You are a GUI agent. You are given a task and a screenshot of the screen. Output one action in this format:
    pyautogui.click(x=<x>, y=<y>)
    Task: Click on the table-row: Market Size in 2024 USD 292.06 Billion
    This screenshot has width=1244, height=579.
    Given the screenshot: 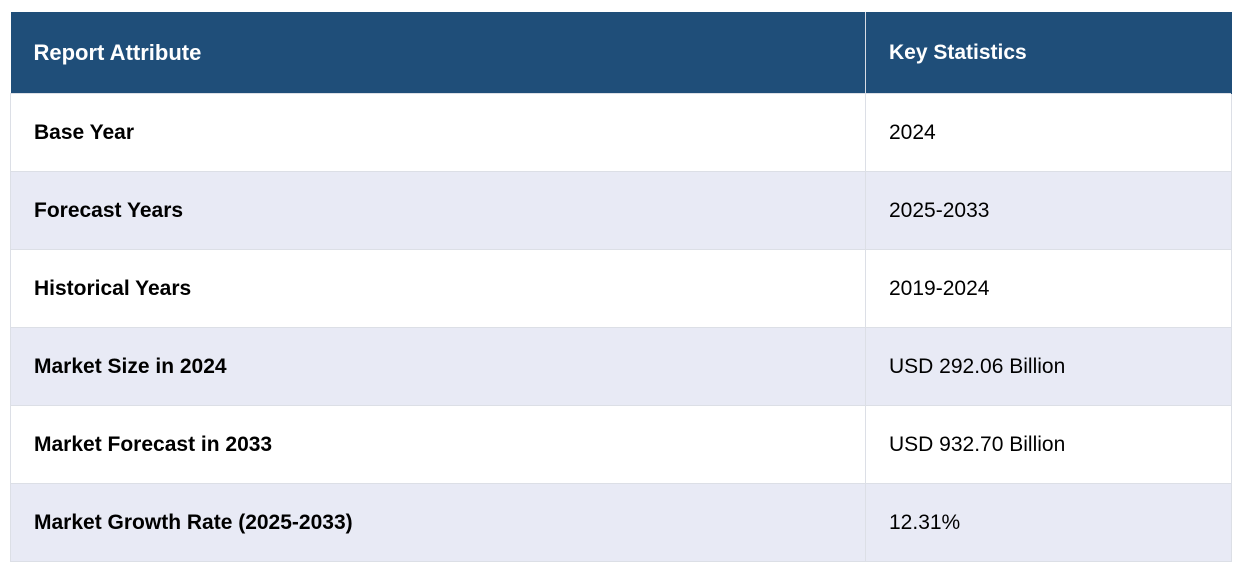 What is the action you would take?
    pyautogui.click(x=621, y=366)
    